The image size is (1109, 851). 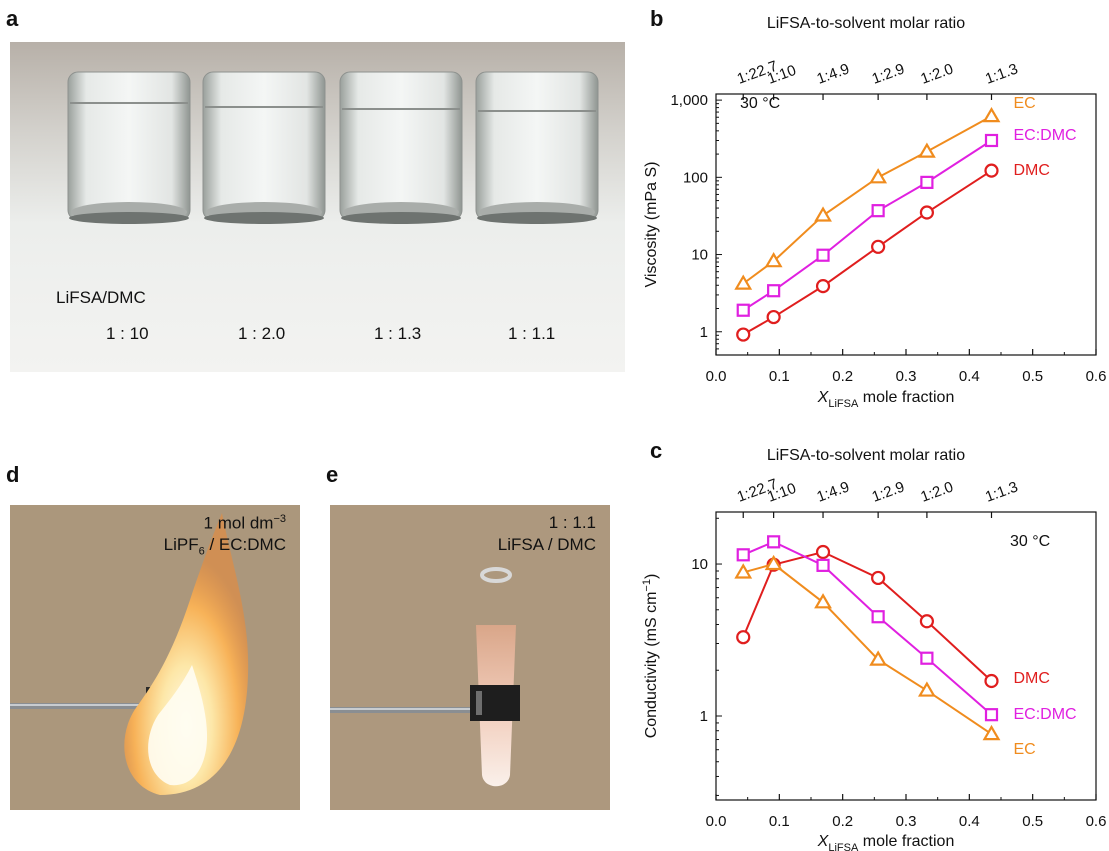 I want to click on top-tick-label-b-4: 1:2.0, so click(x=936, y=73).